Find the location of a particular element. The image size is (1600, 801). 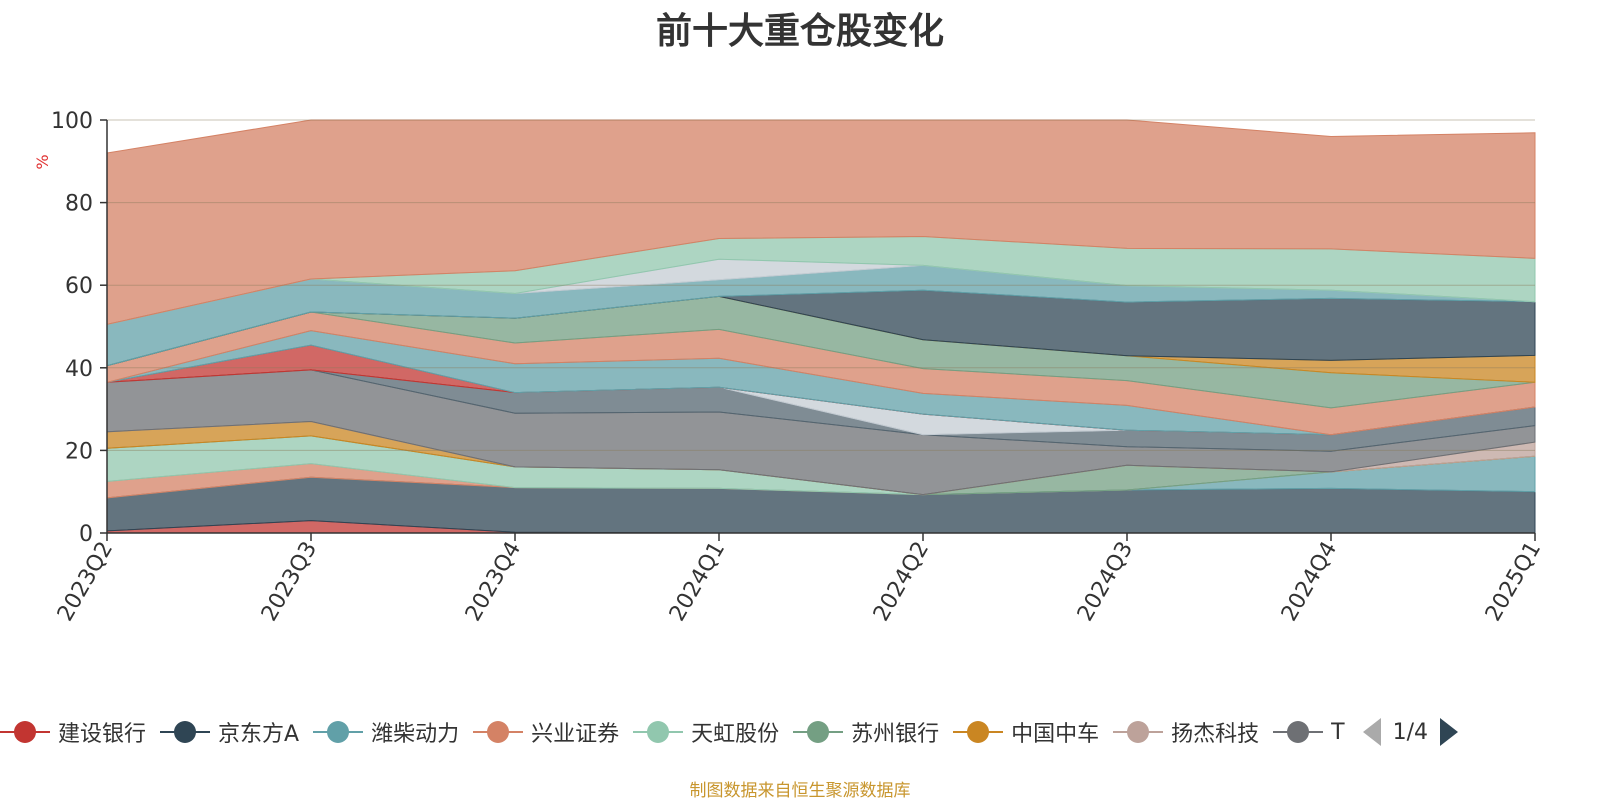

legend-item: 中国中车 is located at coordinates (1026, 732).